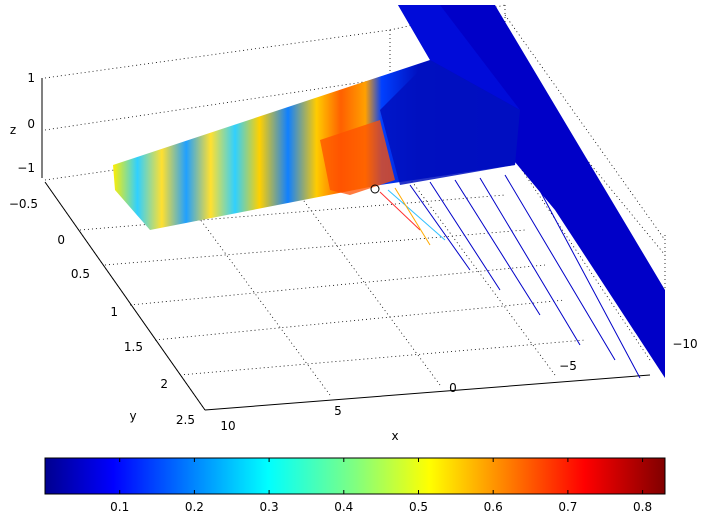 The image size is (704, 519). What do you see at coordinates (13, 130) in the screenshot?
I see `z-axis-label: z` at bounding box center [13, 130].